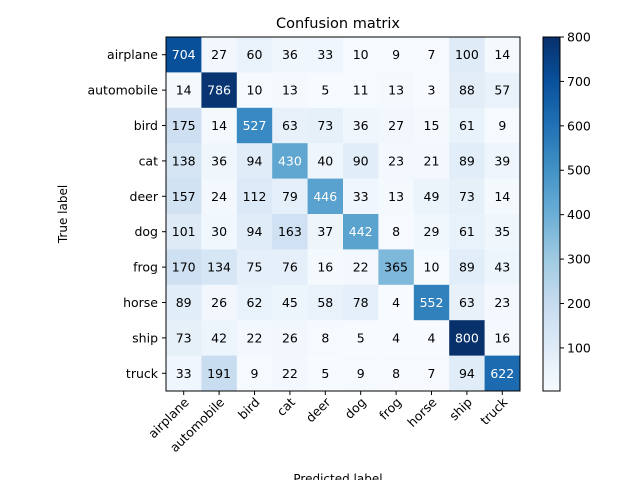 The image size is (640, 485). I want to click on cell-value-label: 60, so click(255, 54).